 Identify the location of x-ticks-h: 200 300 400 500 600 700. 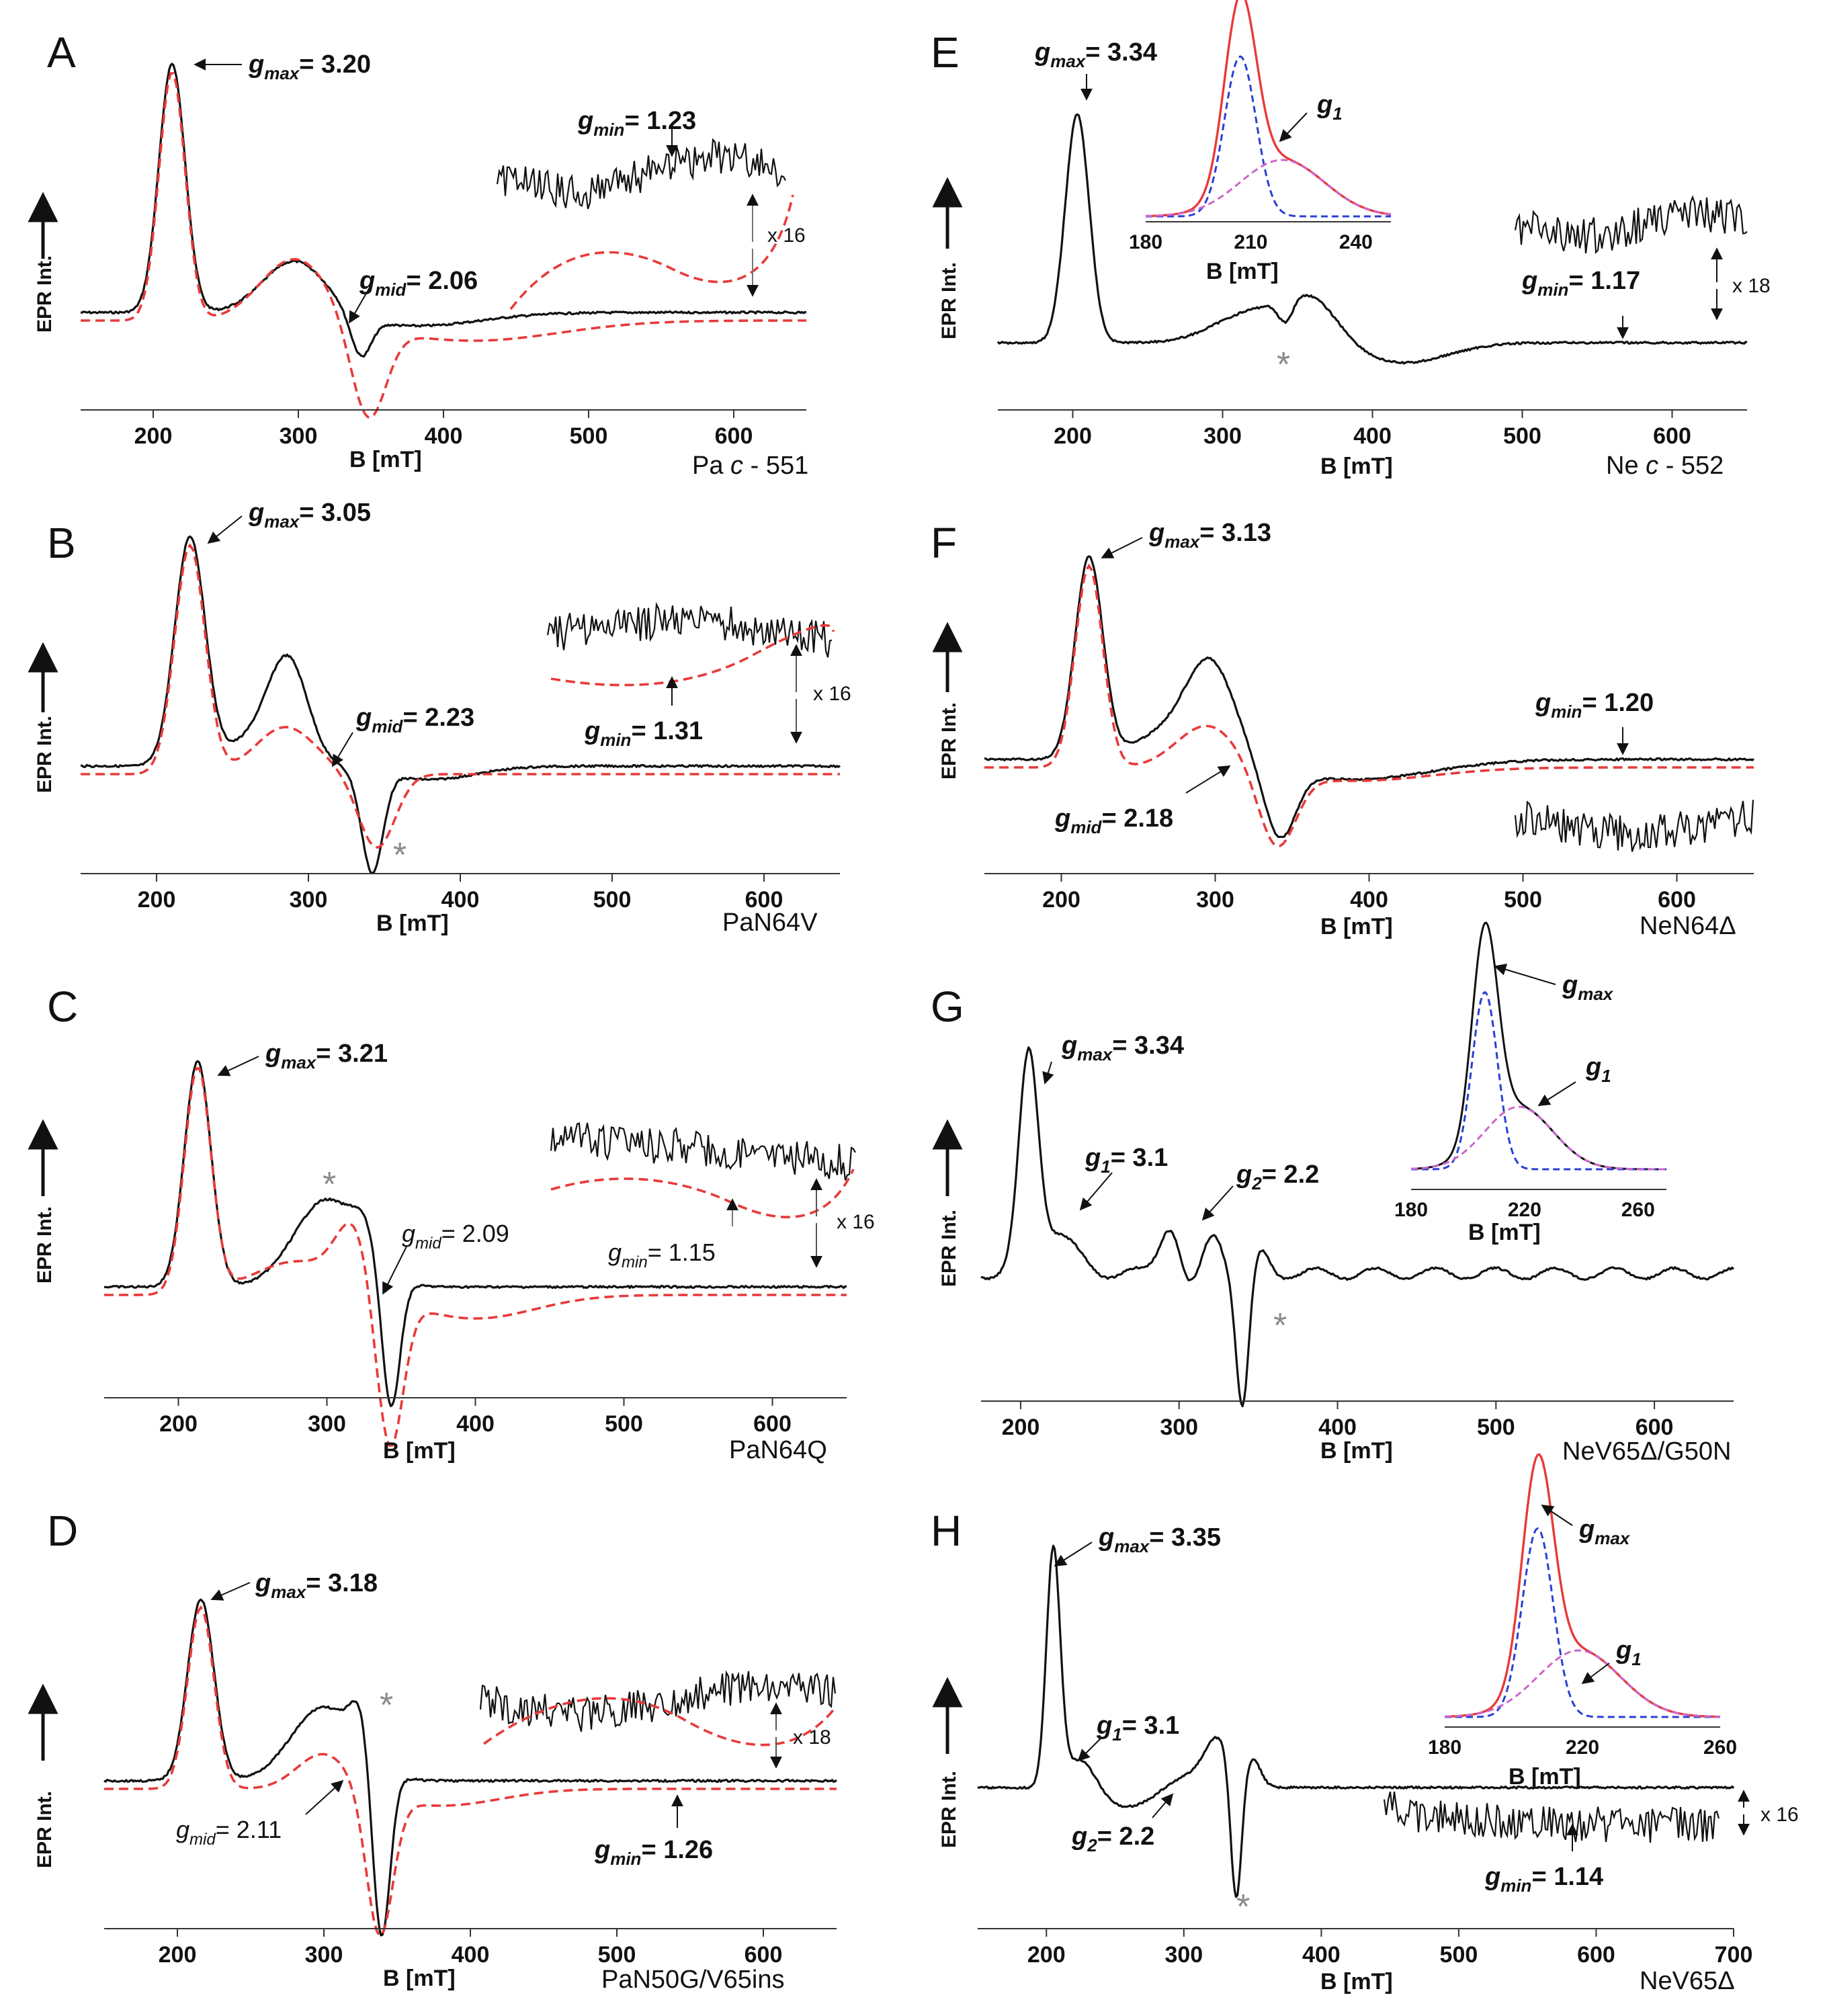
(1390, 1949).